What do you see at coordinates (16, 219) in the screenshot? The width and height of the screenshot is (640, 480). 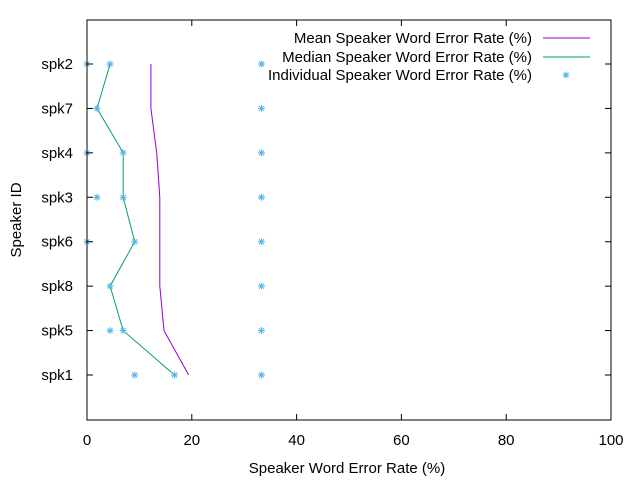 I see `y-axis-label: Speaker ID` at bounding box center [16, 219].